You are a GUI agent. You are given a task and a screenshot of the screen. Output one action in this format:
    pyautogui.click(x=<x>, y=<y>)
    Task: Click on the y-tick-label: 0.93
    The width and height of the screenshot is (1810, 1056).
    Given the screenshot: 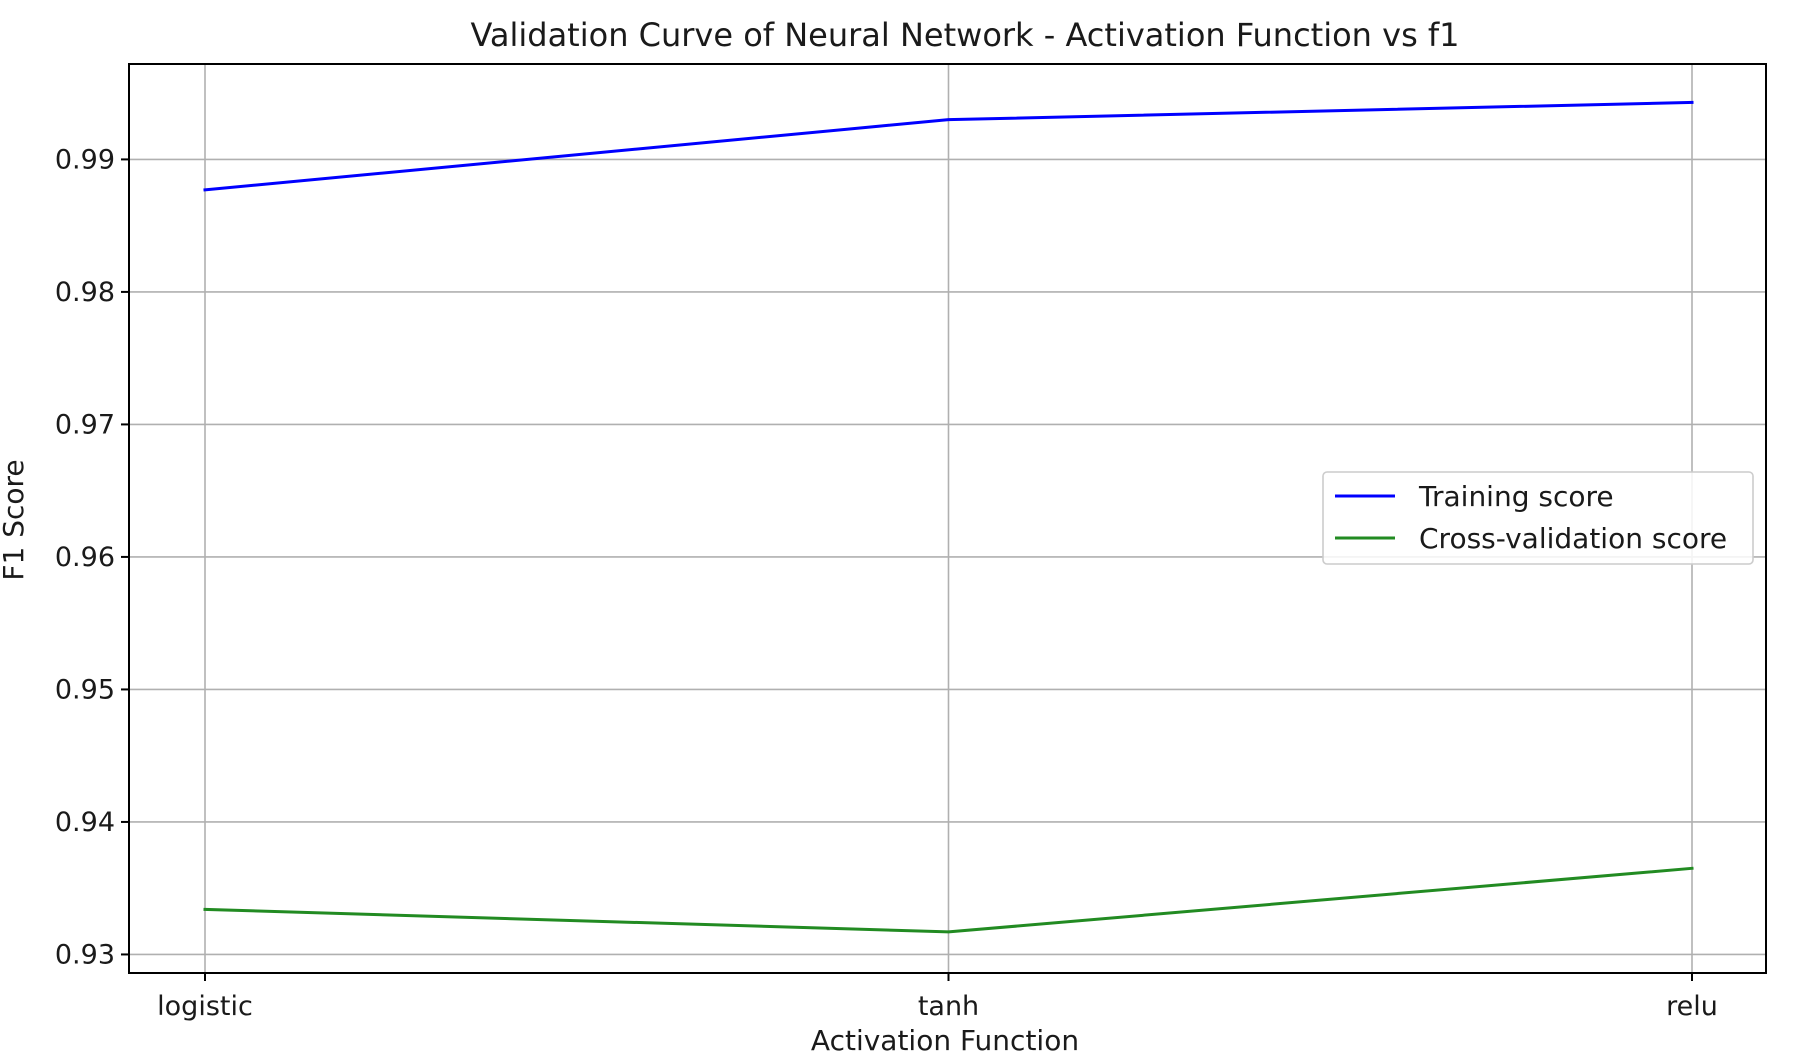 What is the action you would take?
    pyautogui.click(x=85, y=954)
    